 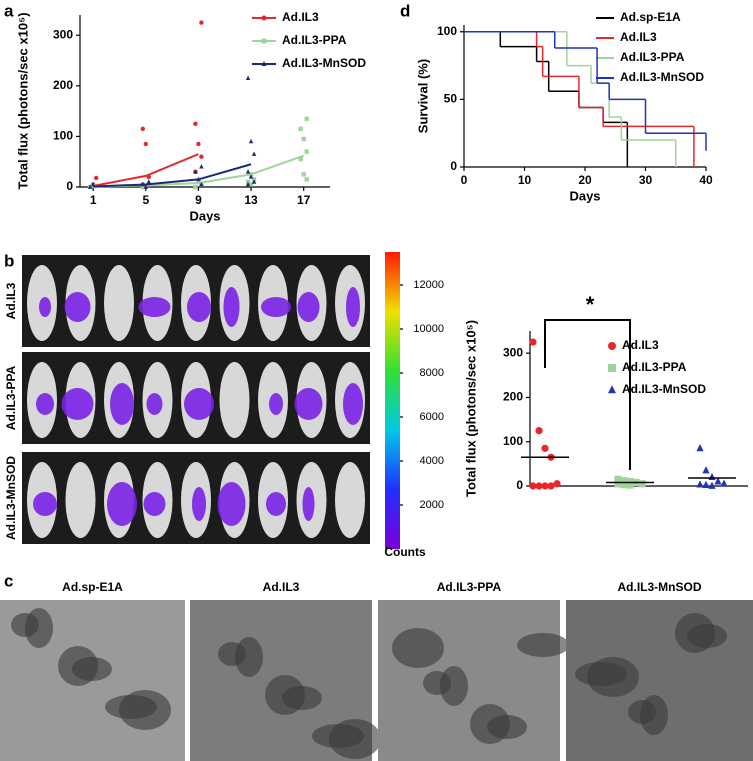 What do you see at coordinates (145, 170) in the screenshot?
I see `series-line` at bounding box center [145, 170].